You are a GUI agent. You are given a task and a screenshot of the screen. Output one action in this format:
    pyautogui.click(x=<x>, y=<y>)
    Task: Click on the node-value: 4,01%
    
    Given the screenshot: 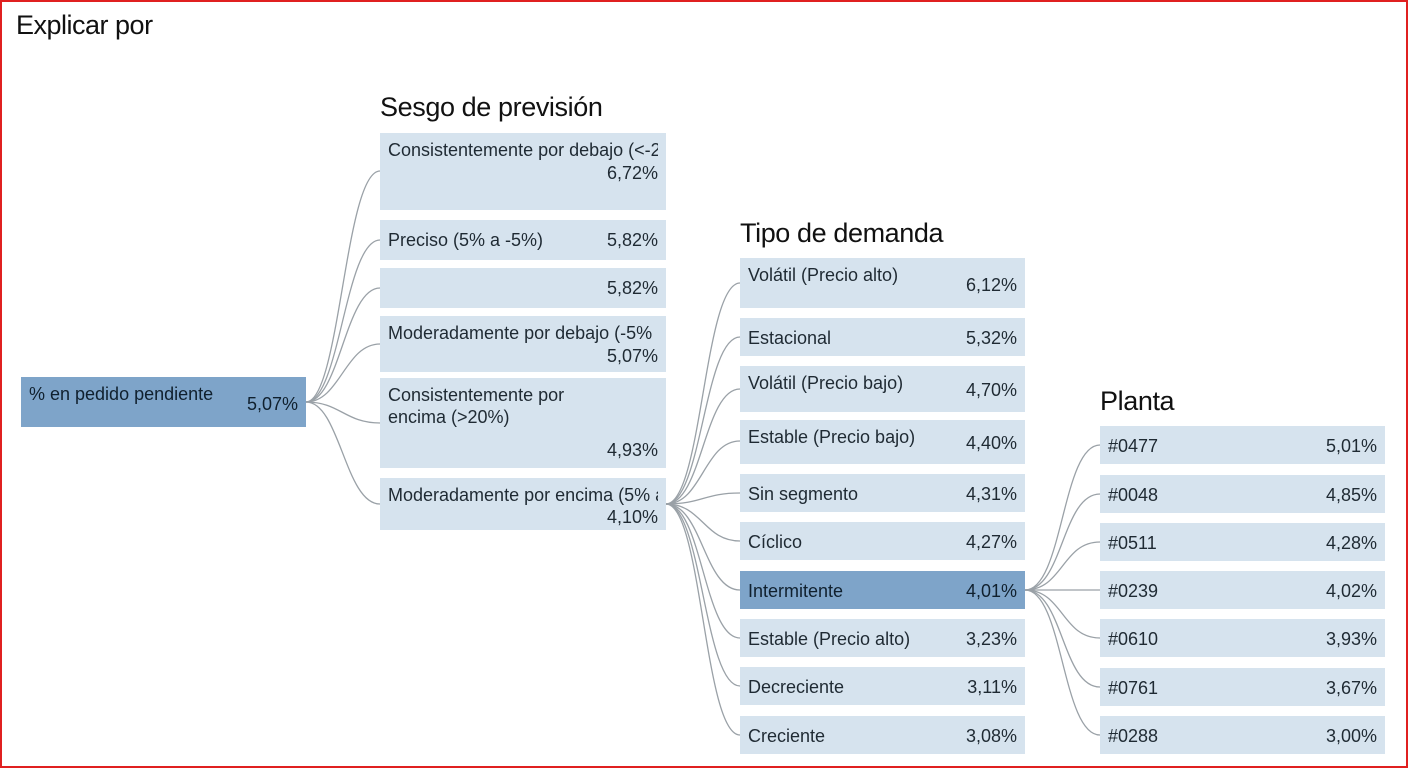 What is the action you would take?
    pyautogui.click(x=991, y=591)
    